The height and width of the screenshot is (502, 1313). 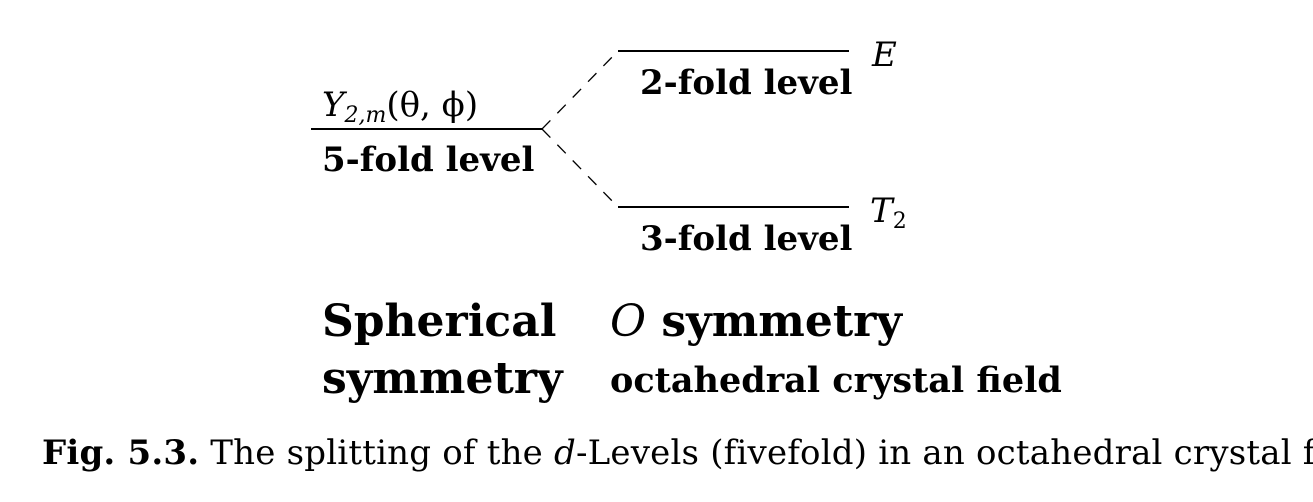 What do you see at coordinates (565, 453) in the screenshot?
I see `caption-d-term: d` at bounding box center [565, 453].